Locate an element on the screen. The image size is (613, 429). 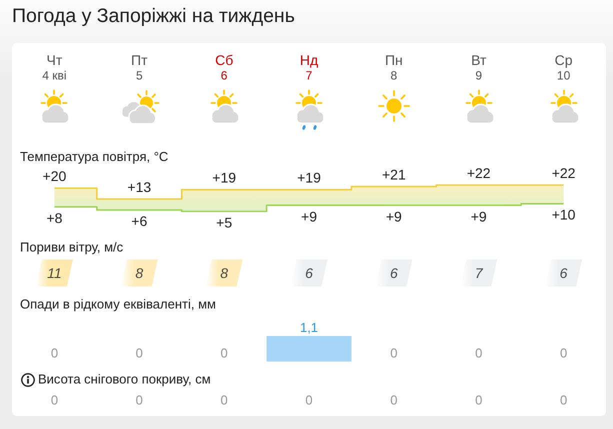
x-tick-label: Пт 5 is located at coordinates (139, 67).